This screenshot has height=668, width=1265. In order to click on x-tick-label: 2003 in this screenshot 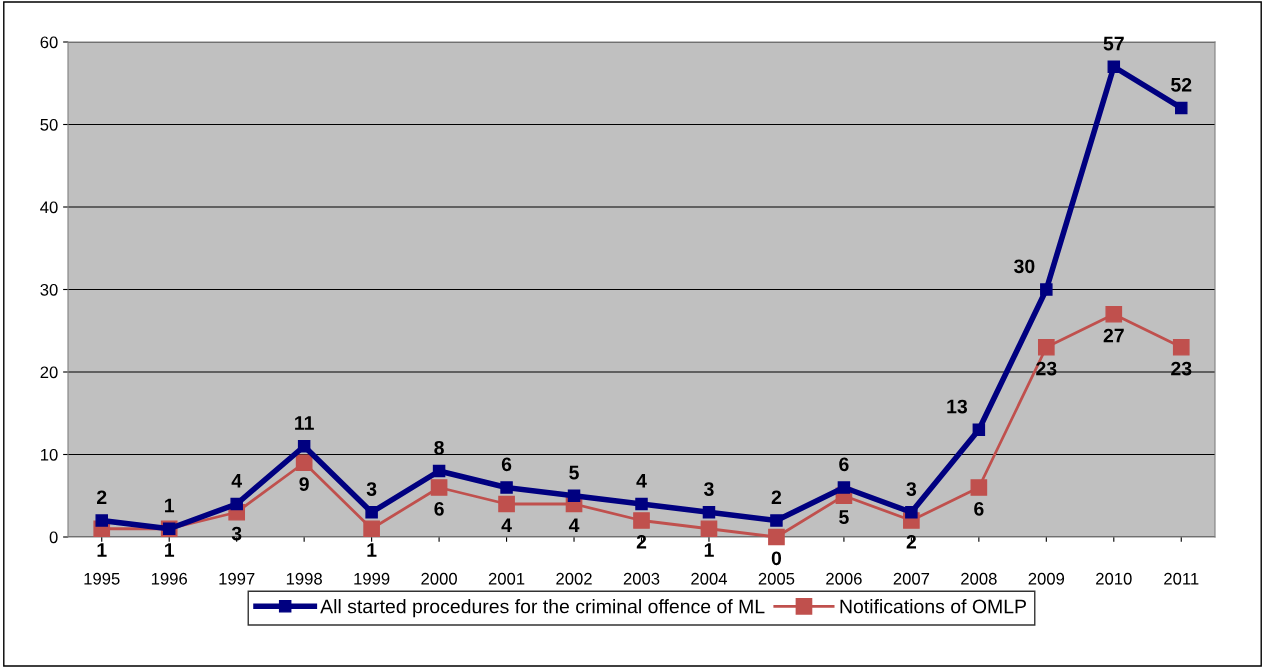, I will do `click(641, 578)`.